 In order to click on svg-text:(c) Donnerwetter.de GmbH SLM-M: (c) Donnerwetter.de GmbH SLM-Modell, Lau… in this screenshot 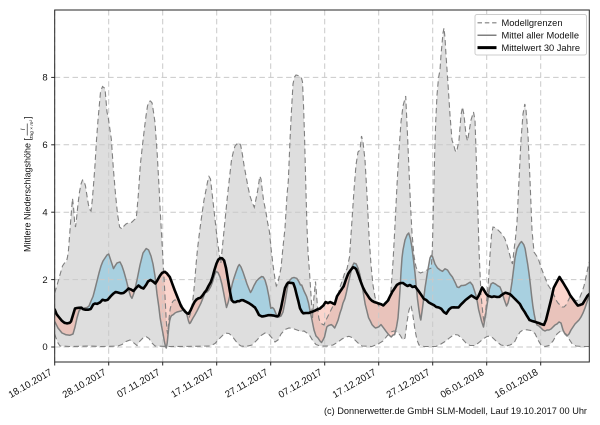, I will do `click(455, 411)`.